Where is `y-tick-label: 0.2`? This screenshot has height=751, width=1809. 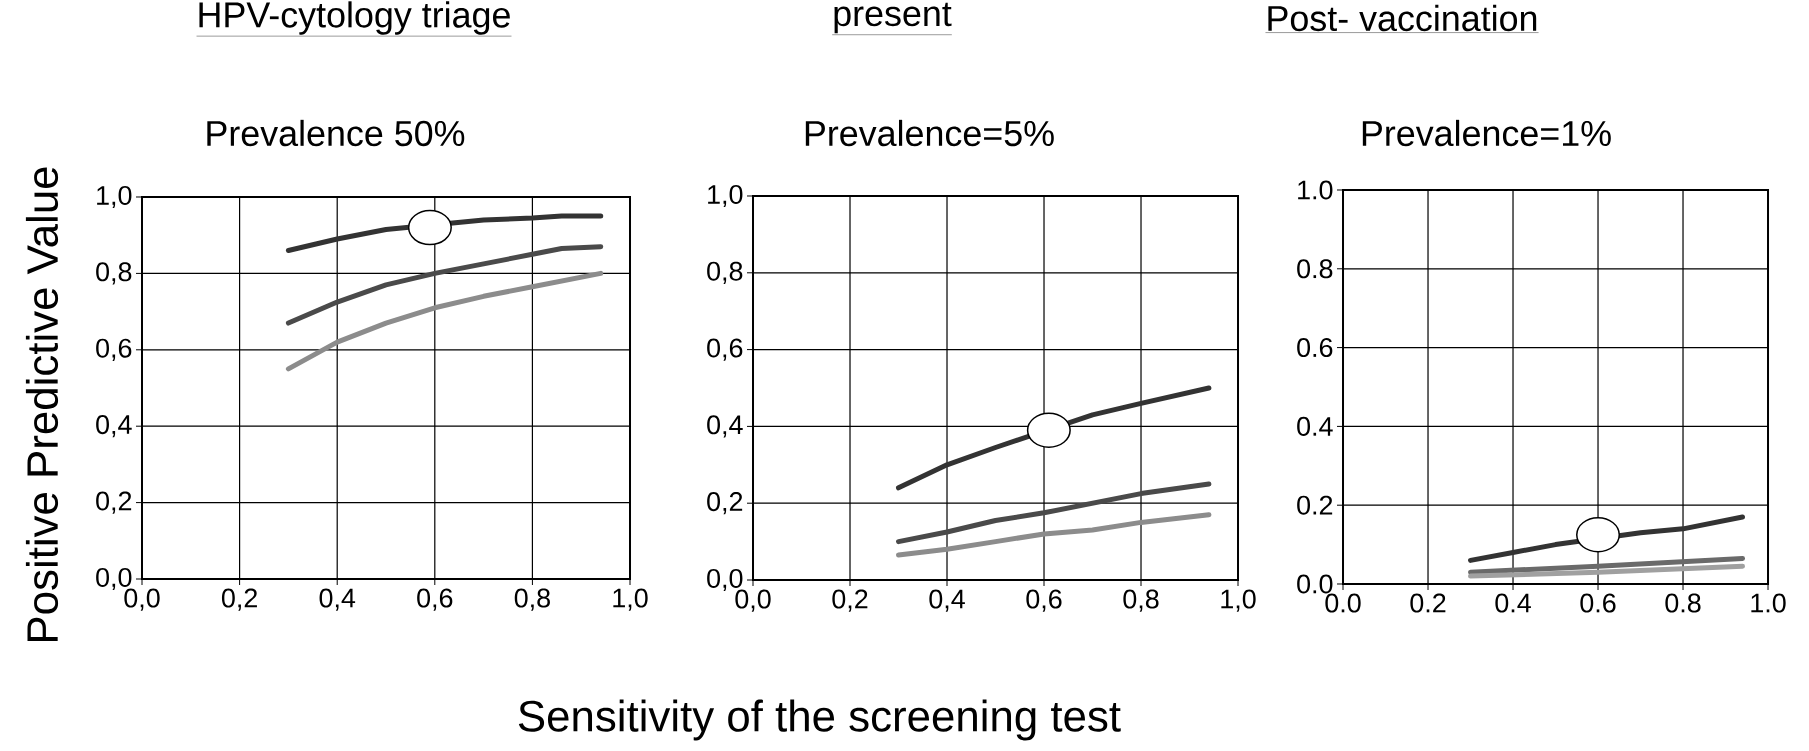 y-tick-label: 0.2 is located at coordinates (1315, 505).